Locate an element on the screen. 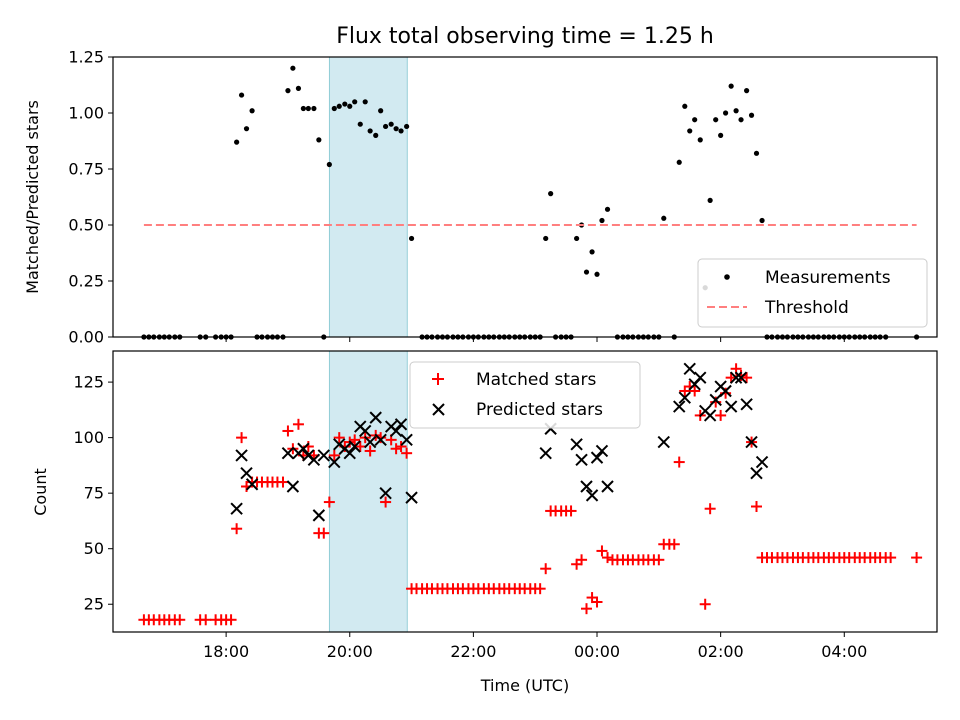 The width and height of the screenshot is (960, 720). top-y-tick-label: 0.50 is located at coordinates (86, 225).